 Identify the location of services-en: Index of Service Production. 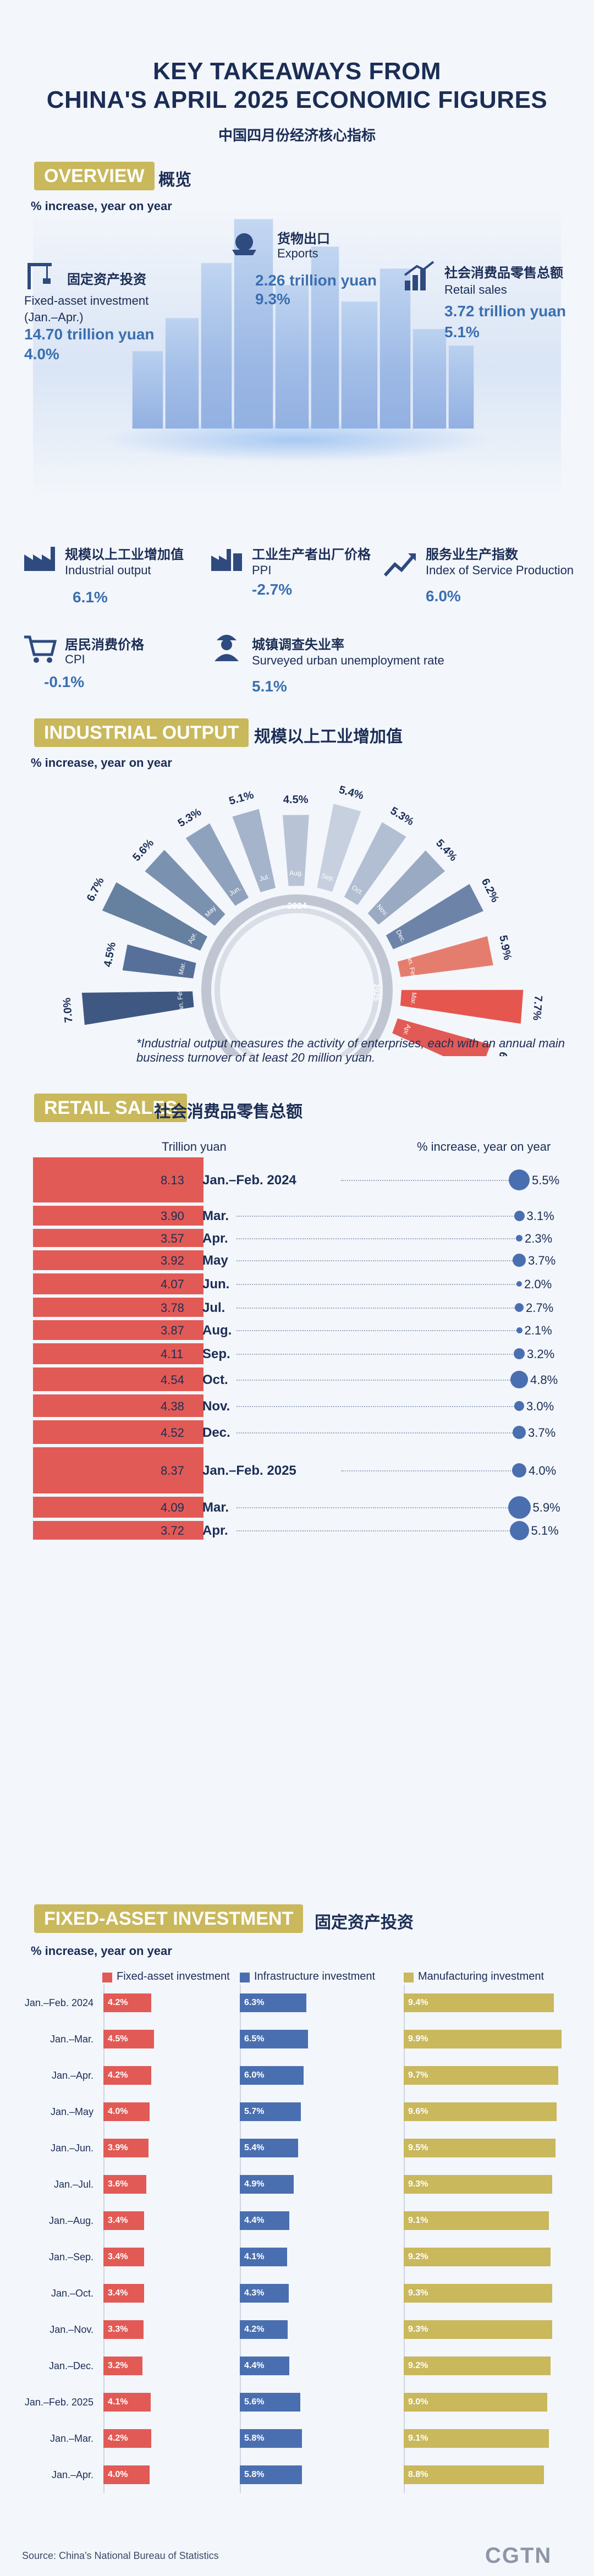
(500, 570).